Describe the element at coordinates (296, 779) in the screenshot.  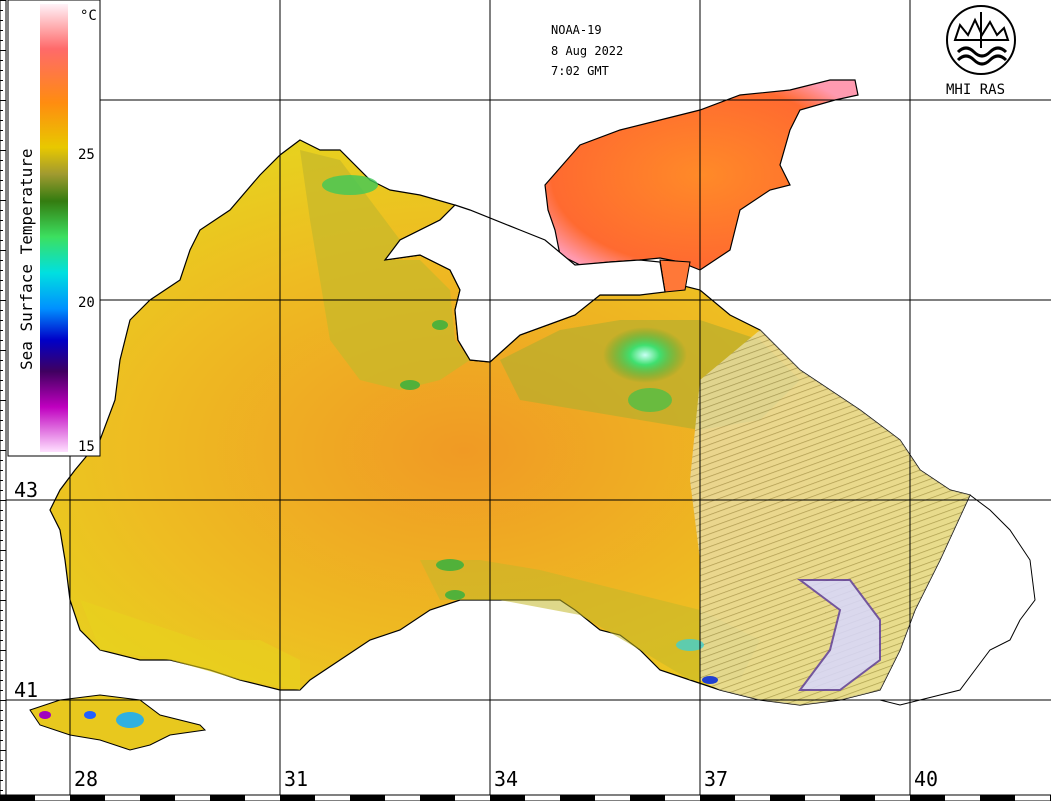
I see `lon-label-31: 31` at that location.